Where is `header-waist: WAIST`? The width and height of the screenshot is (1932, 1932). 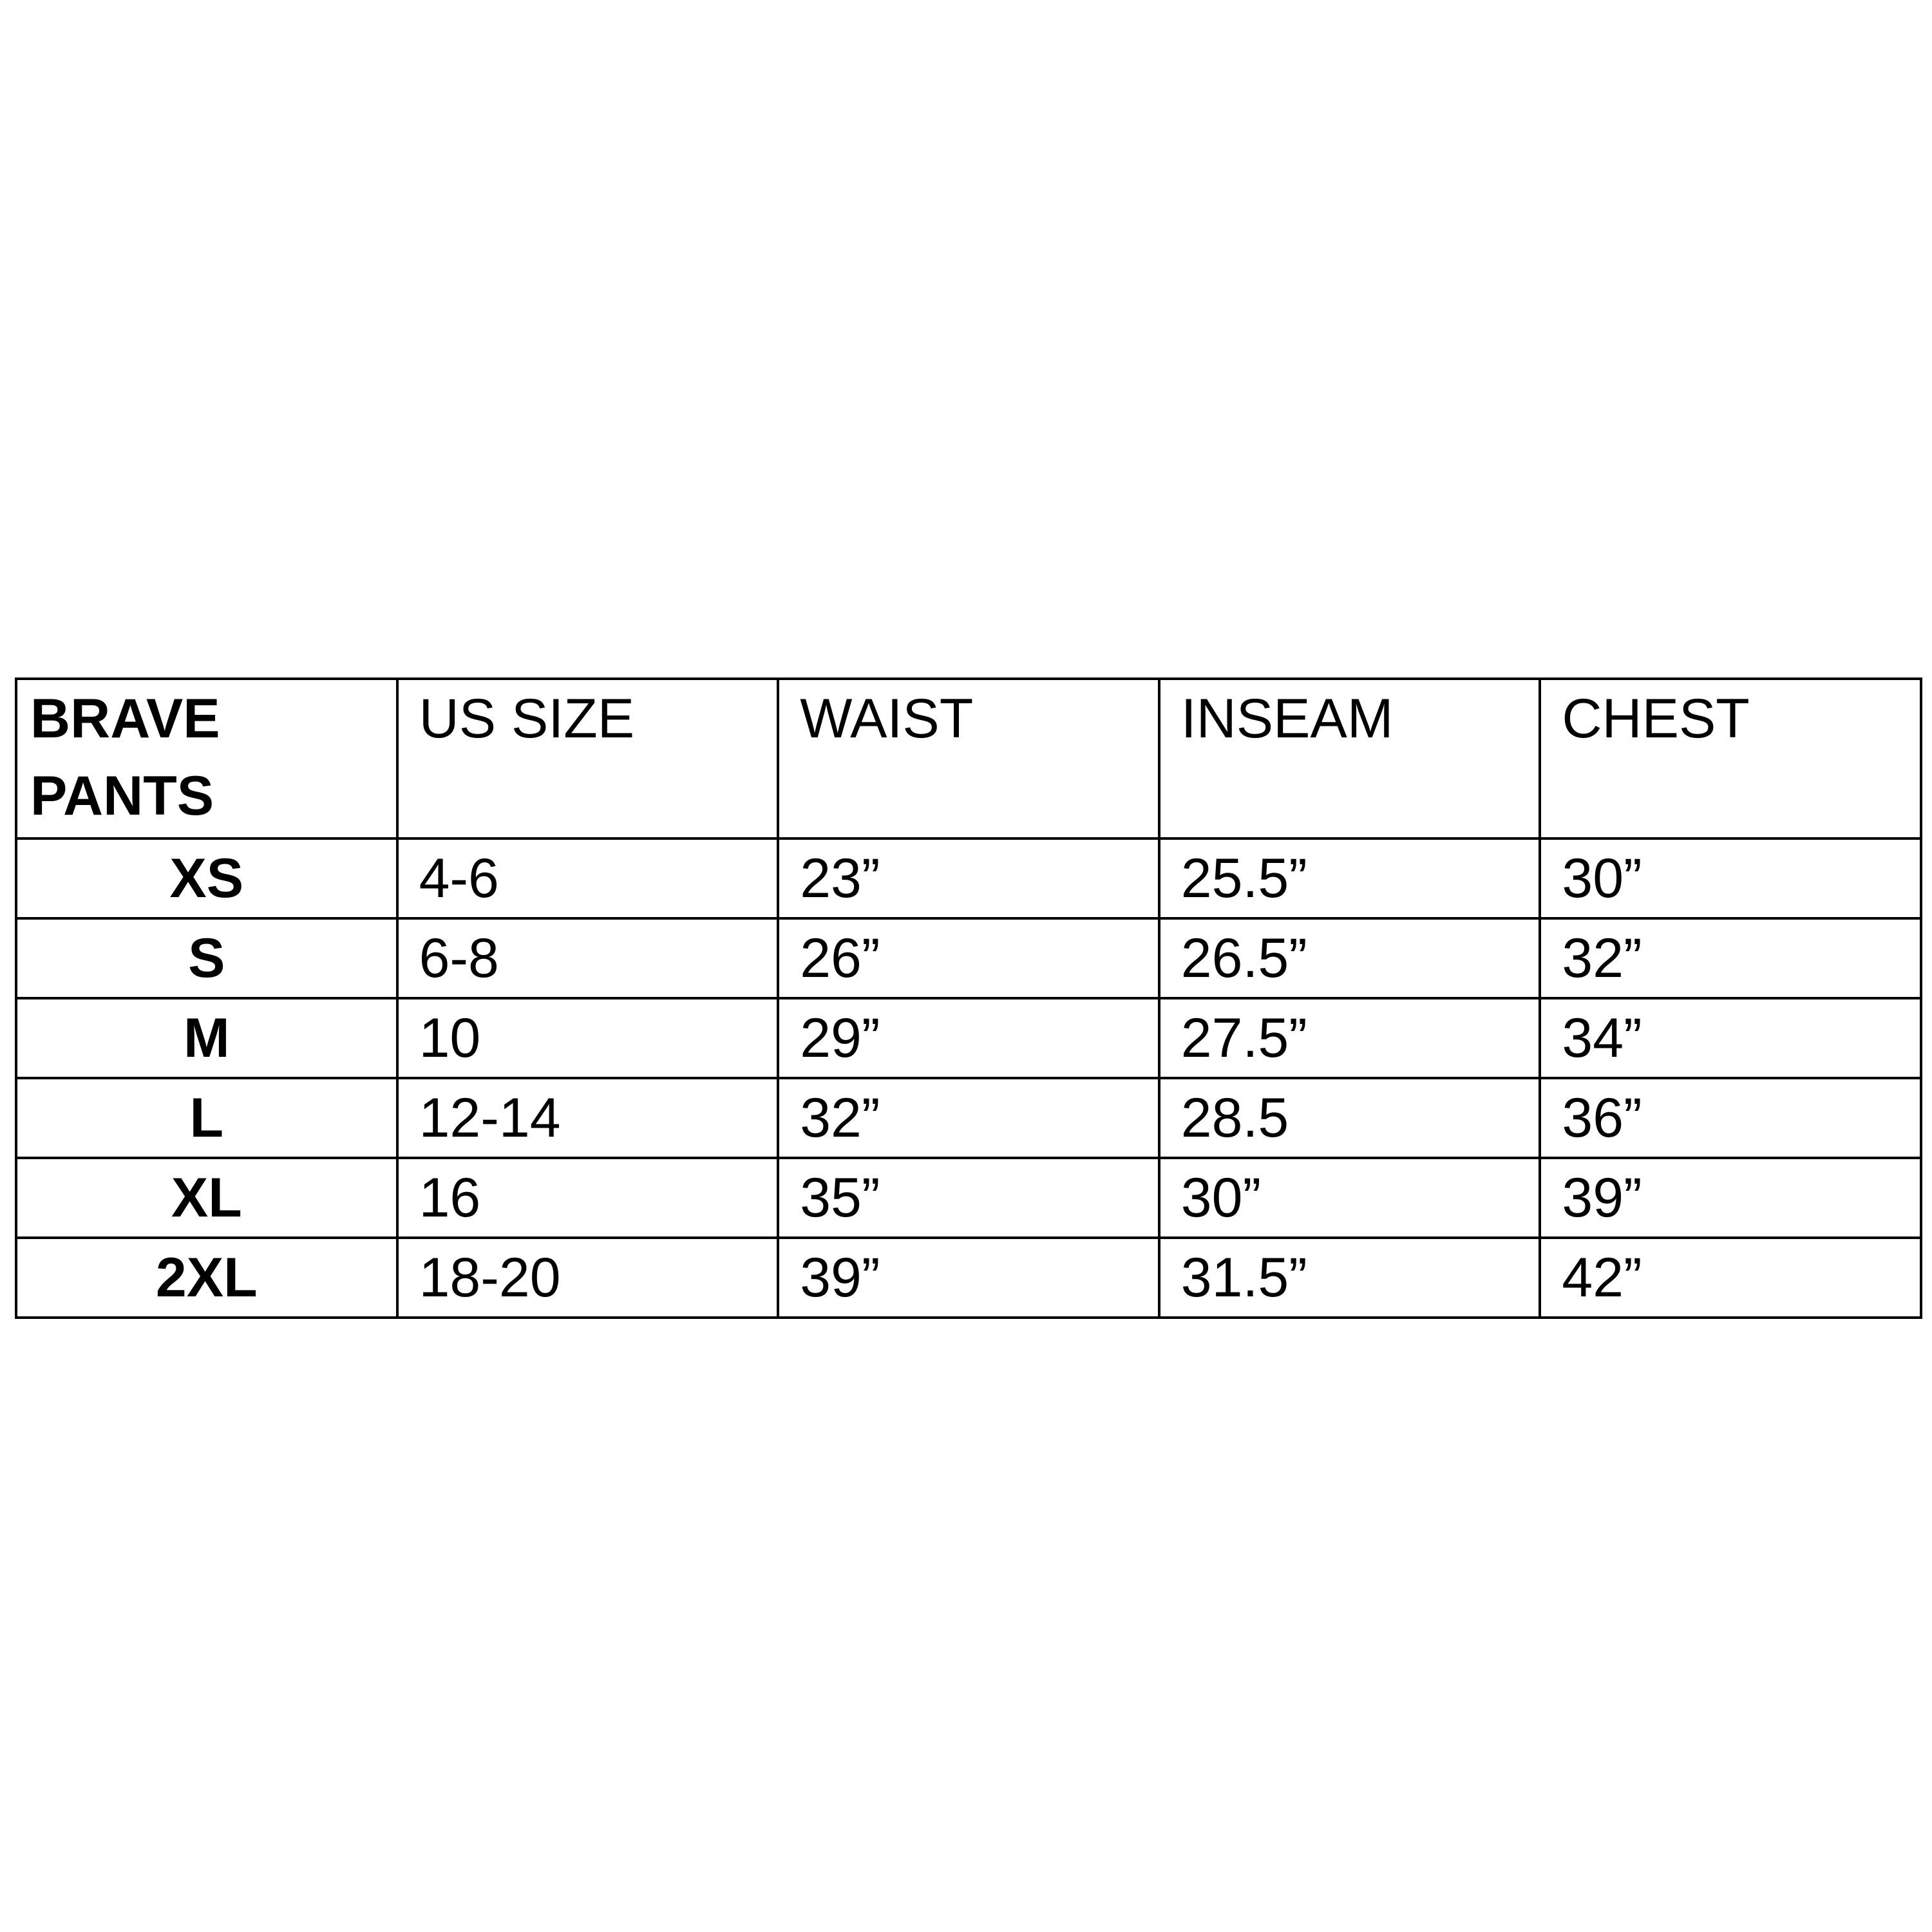 header-waist: WAIST is located at coordinates (969, 758).